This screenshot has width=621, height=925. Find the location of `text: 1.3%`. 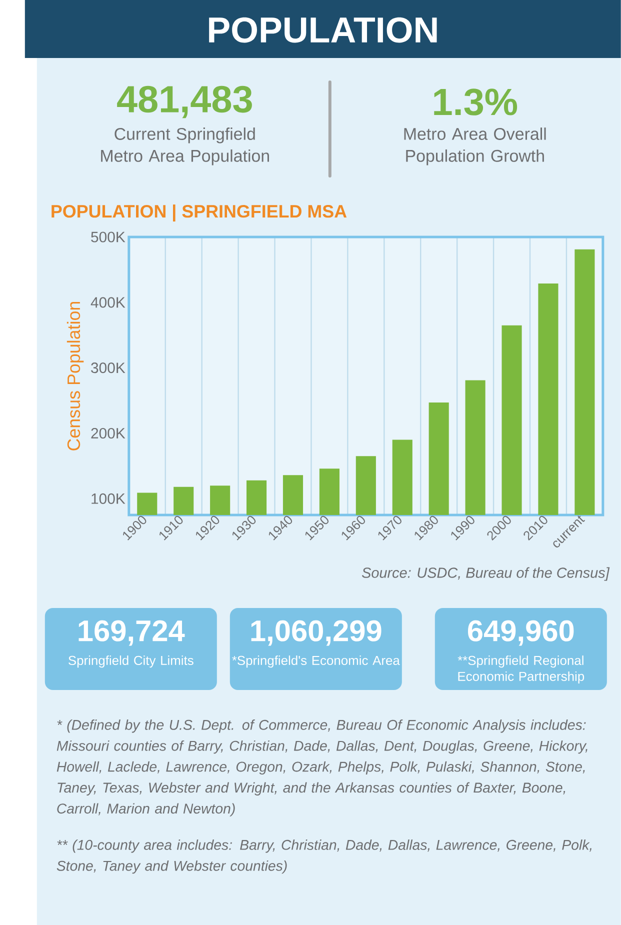

text: 1.3% is located at coordinates (476, 102).